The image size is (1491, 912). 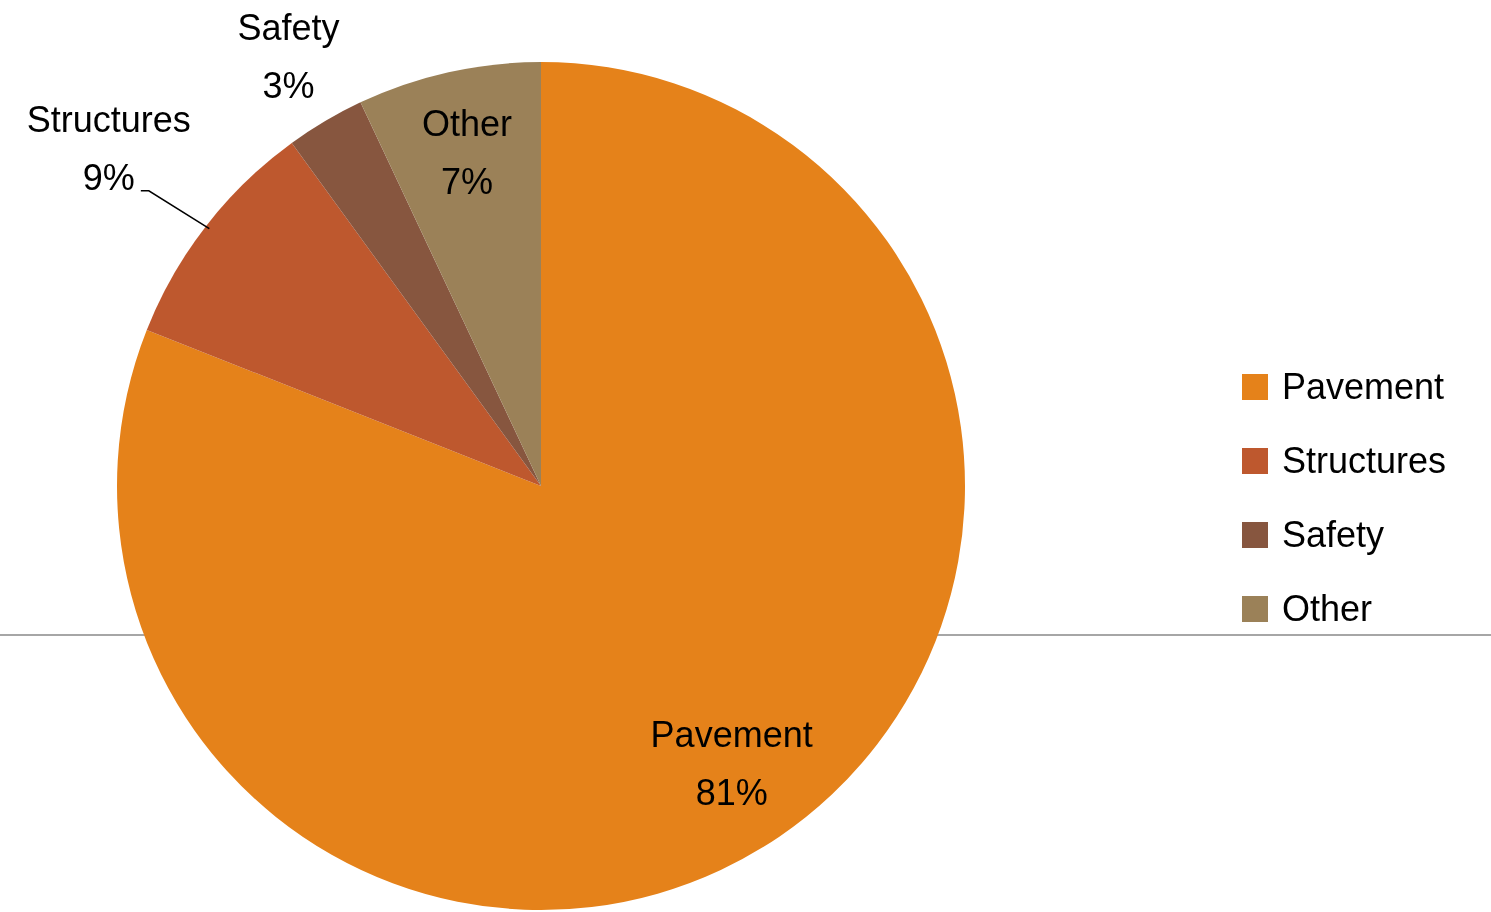 What do you see at coordinates (1363, 387) in the screenshot?
I see `legend-label: Pavement` at bounding box center [1363, 387].